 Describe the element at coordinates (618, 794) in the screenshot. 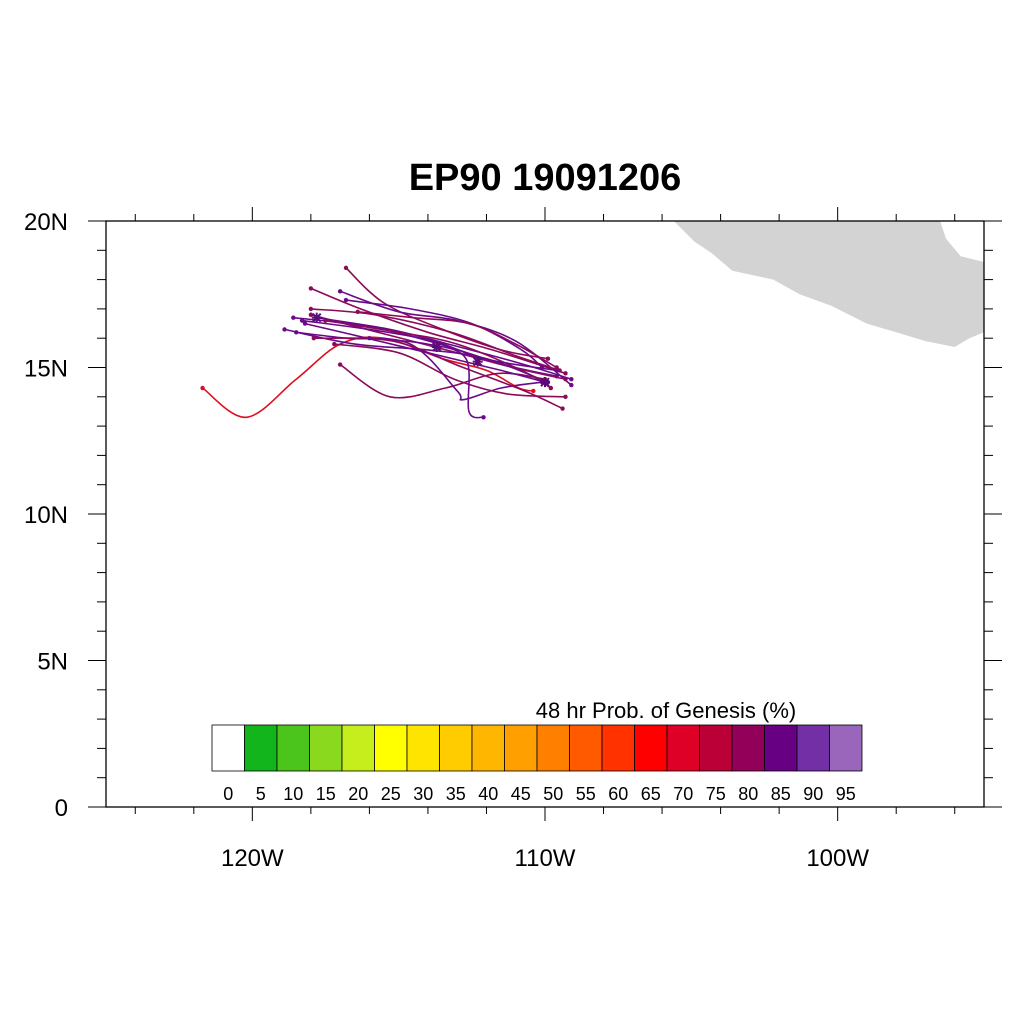

I see `colorbar-label: 60` at that location.